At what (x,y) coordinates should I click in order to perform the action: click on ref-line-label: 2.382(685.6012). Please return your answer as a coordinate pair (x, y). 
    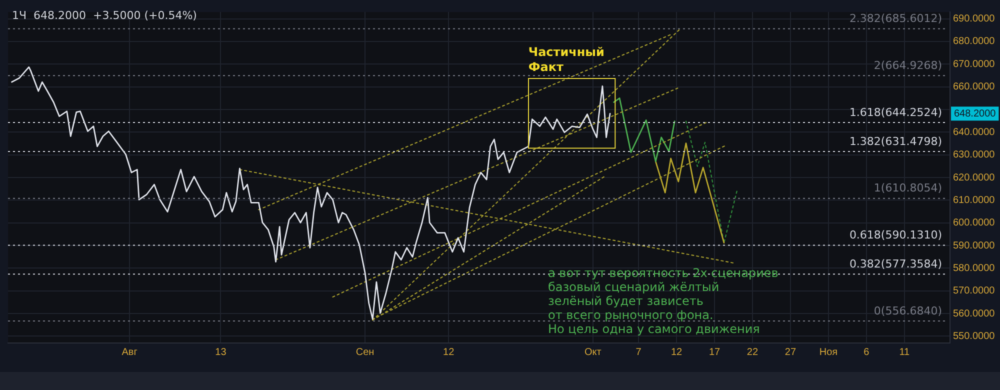
    Looking at the image, I should click on (895, 19).